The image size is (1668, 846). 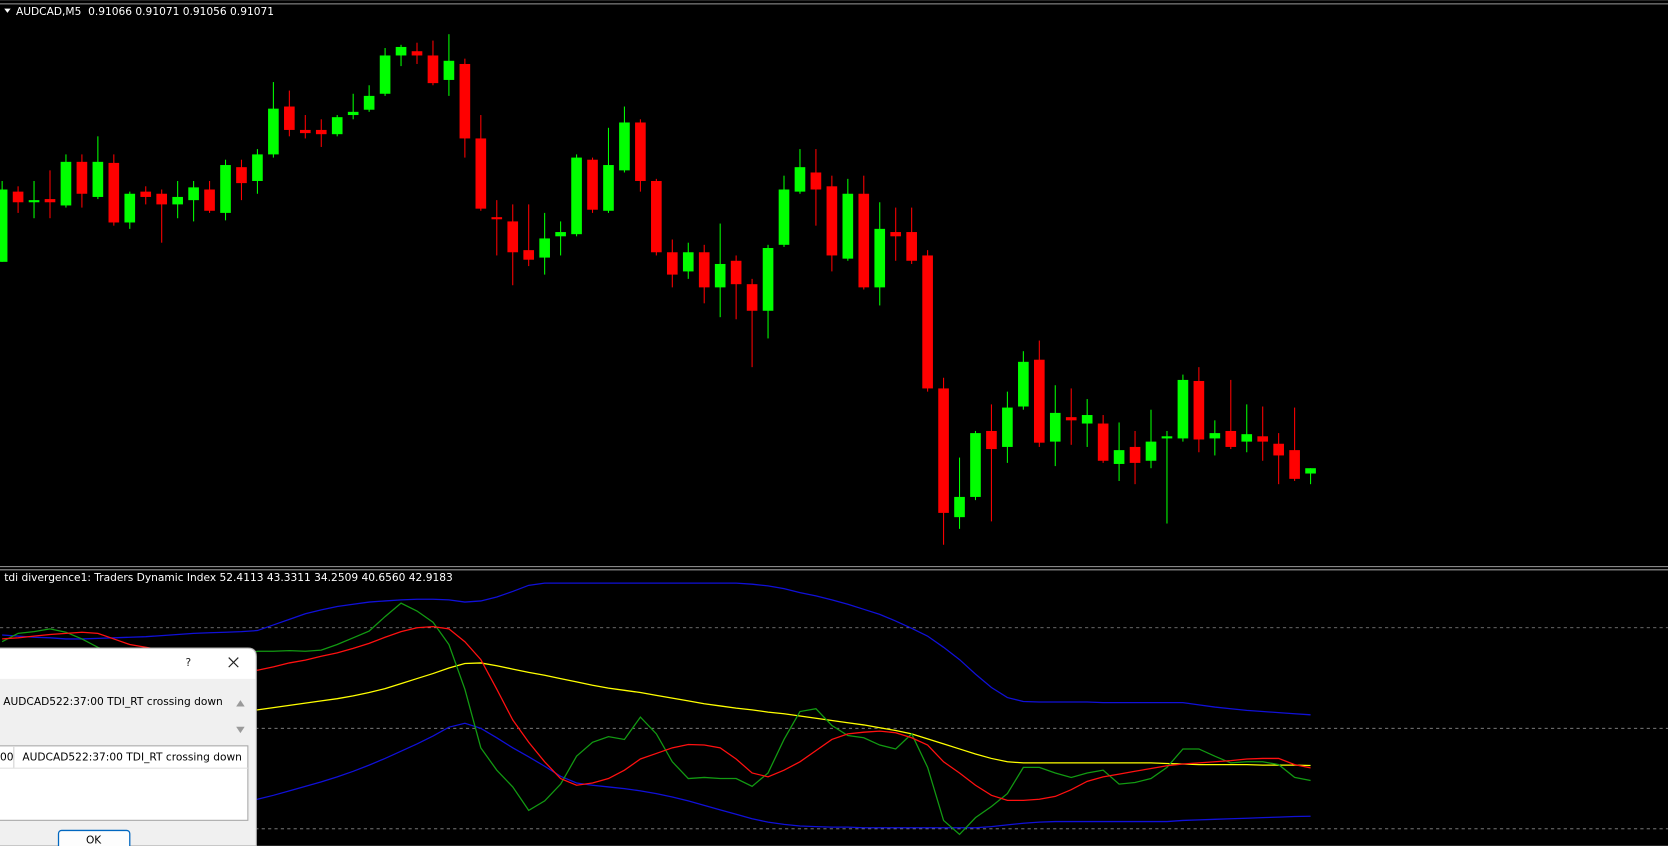 I want to click on close-icon, so click(x=233, y=662).